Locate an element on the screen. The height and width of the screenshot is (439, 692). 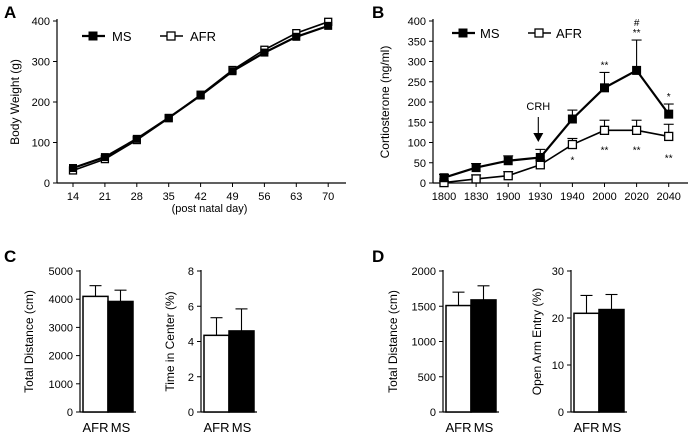
panel-label-a: A is located at coordinates (10, 12).